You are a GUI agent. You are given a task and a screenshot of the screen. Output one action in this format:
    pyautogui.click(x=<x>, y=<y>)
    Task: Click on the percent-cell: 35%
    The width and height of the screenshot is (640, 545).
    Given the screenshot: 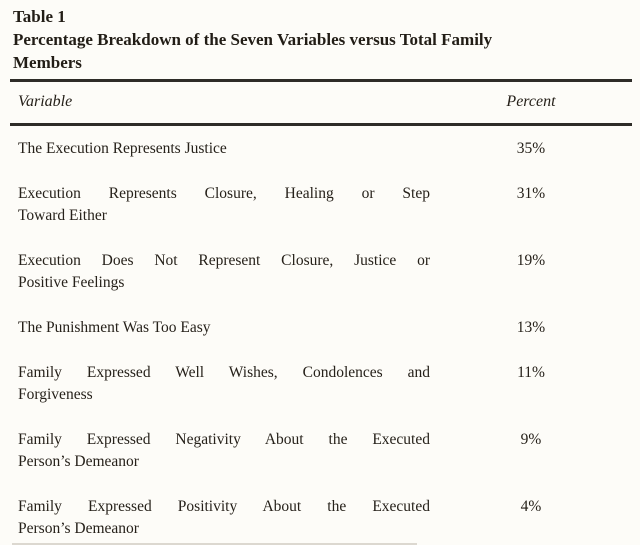 What is the action you would take?
    pyautogui.click(x=531, y=148)
    